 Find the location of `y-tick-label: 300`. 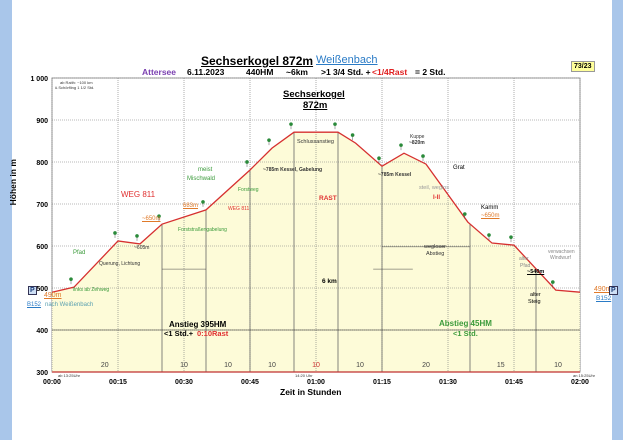

y-tick-label: 300 is located at coordinates (42, 373).